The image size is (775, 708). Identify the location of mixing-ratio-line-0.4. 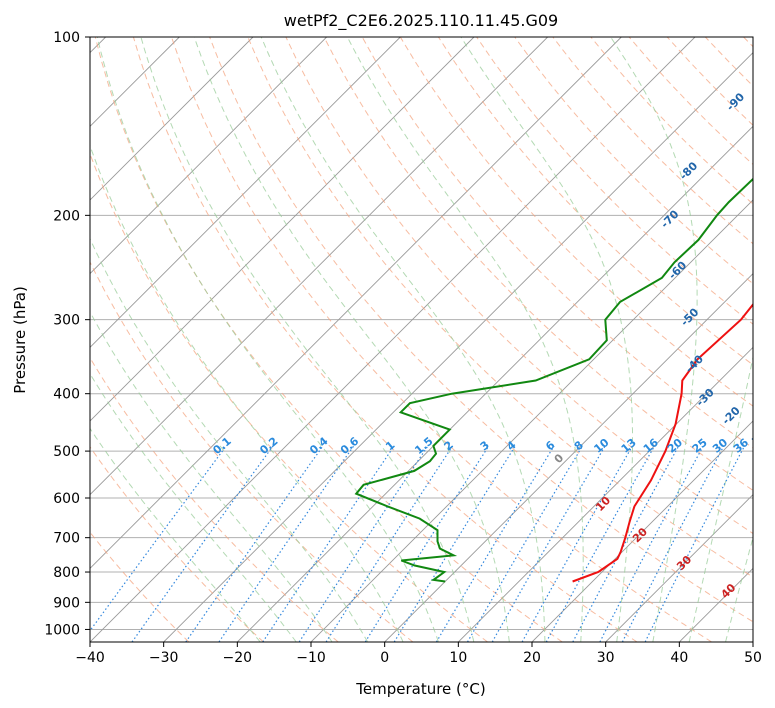
(254, 543).